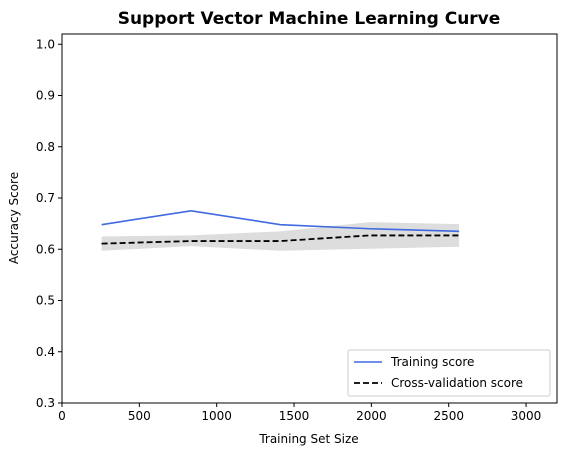 The width and height of the screenshot is (567, 456). Describe the element at coordinates (45, 198) in the screenshot. I see `y-tick-label: 0.7` at that location.